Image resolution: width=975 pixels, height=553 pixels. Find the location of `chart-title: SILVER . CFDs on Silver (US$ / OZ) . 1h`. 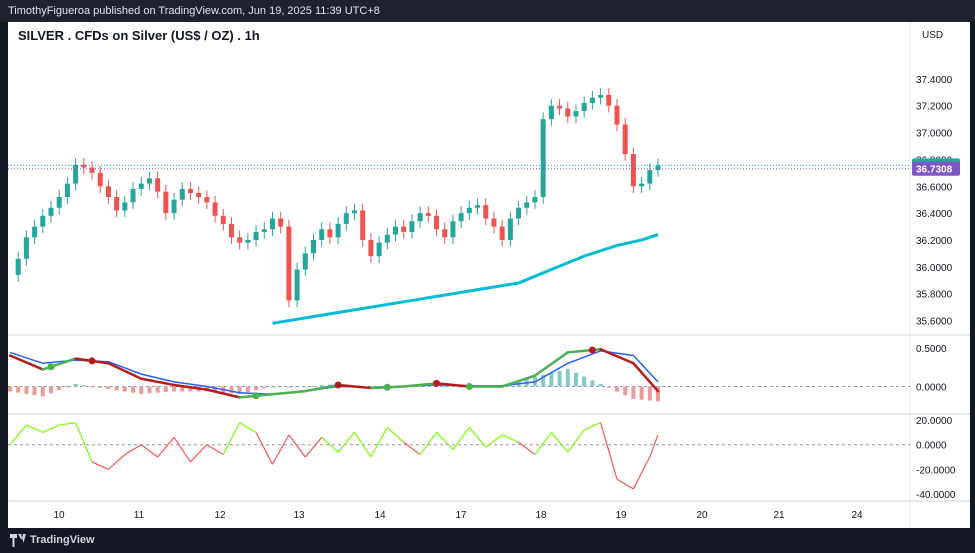

chart-title: SILVER . CFDs on Silver (US$ / OZ) . 1h is located at coordinates (139, 35).